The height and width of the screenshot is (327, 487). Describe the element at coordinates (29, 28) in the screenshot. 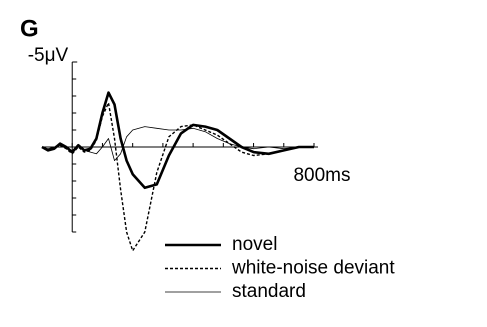

I see `panel-label: G` at that location.